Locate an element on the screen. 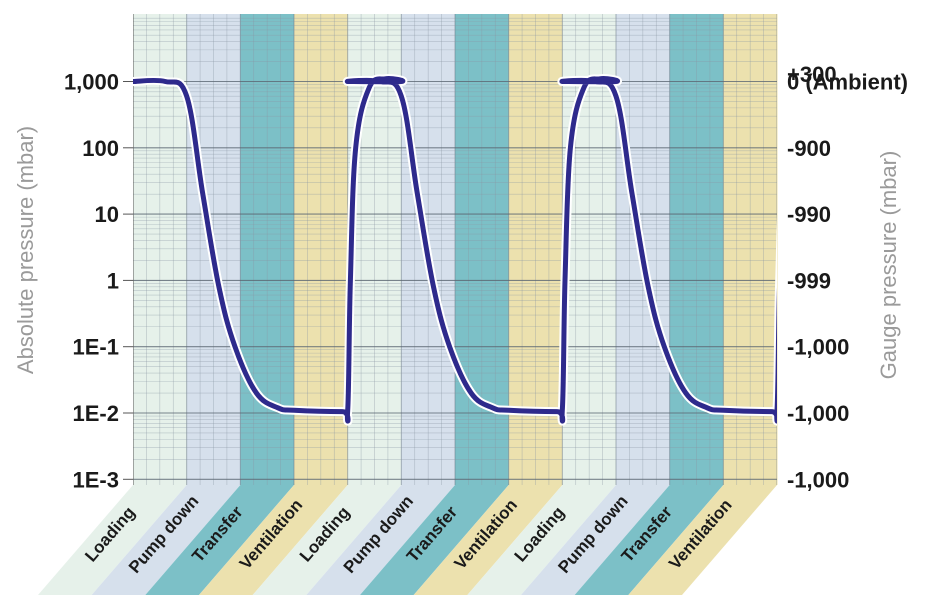 Image resolution: width=944 pixels, height=599 pixels. left-tick-label: 1 is located at coordinates (113, 280).